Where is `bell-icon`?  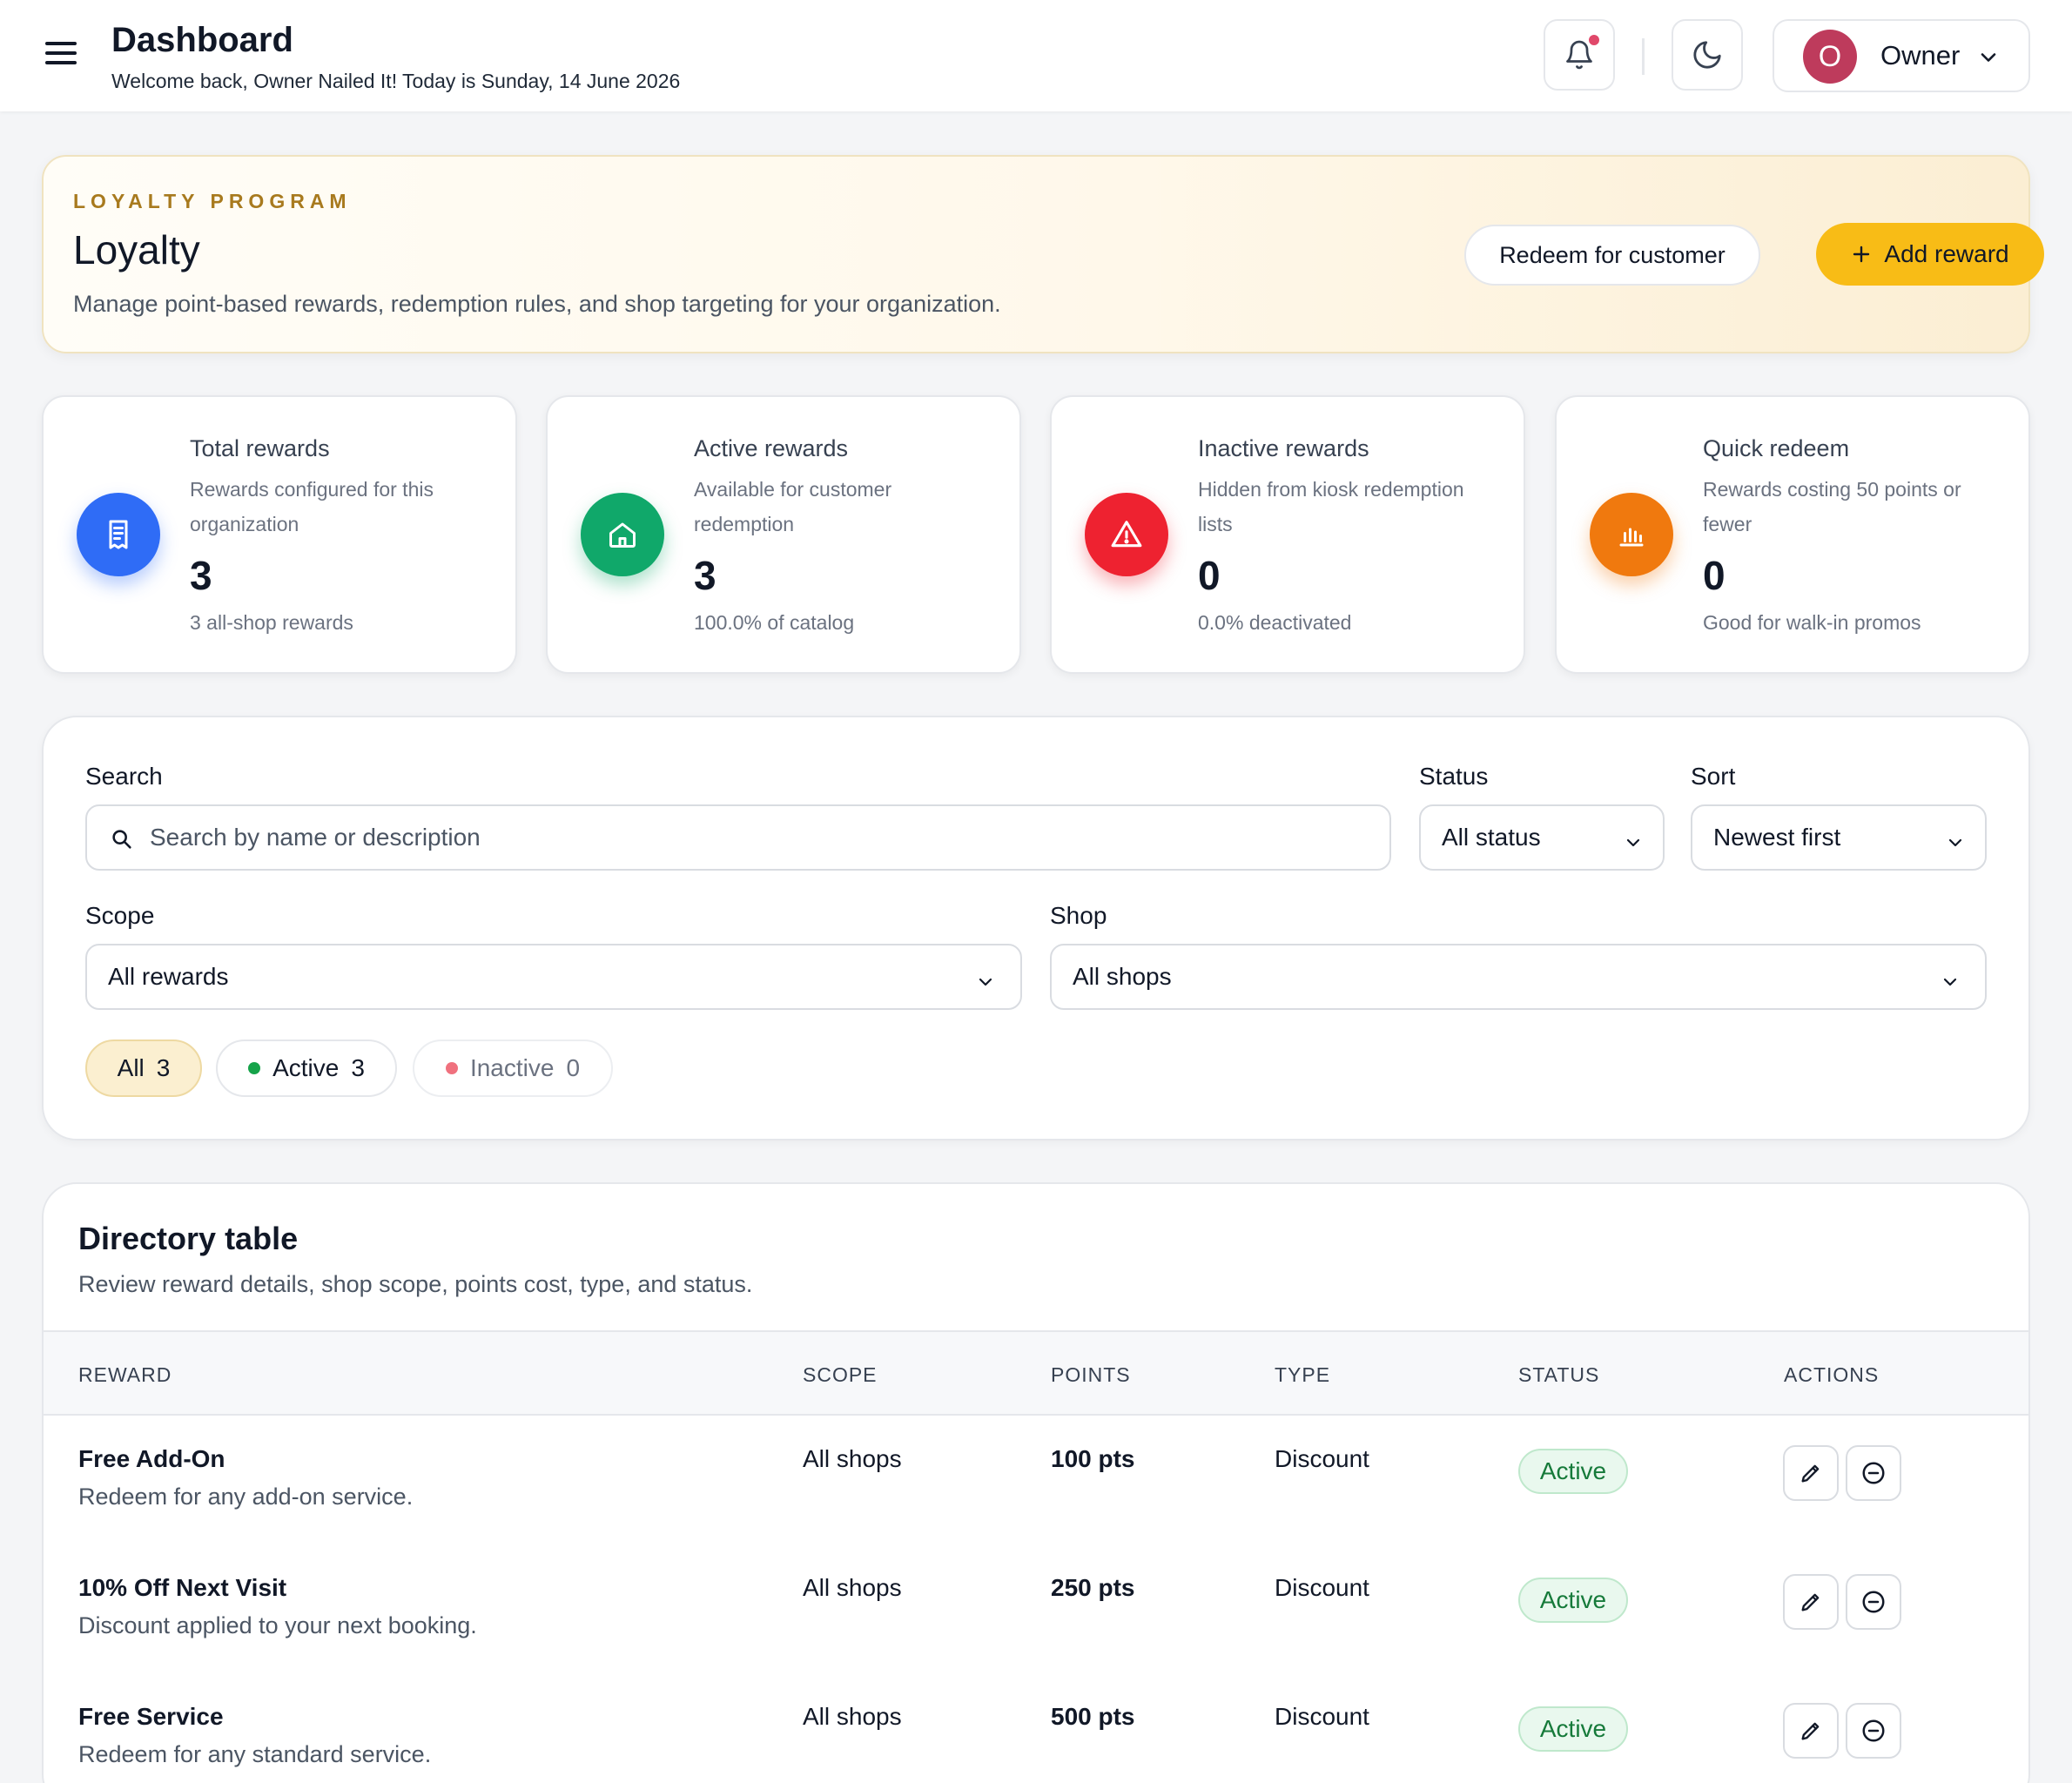
bell-icon is located at coordinates (1579, 55).